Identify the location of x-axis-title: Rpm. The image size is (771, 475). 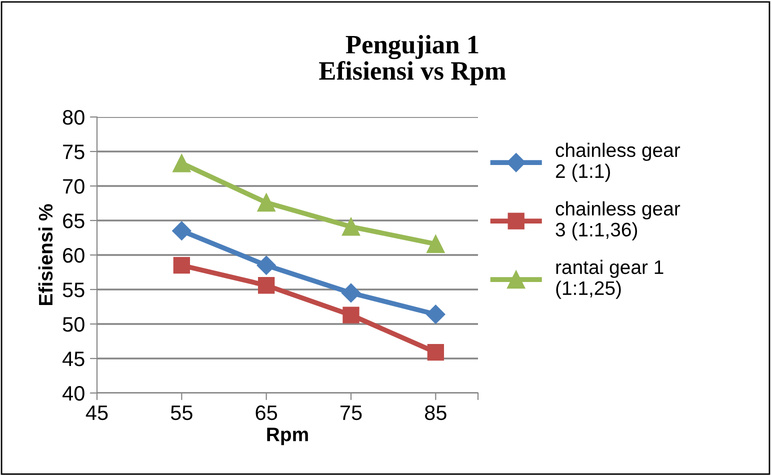
(287, 437).